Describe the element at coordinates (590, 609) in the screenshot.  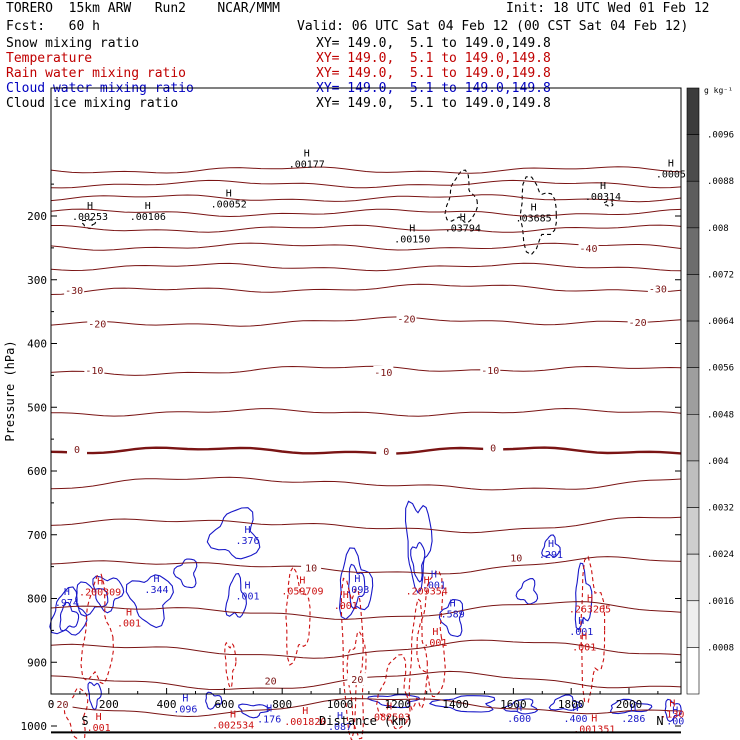
I see `rain-max-label: .263265` at that location.